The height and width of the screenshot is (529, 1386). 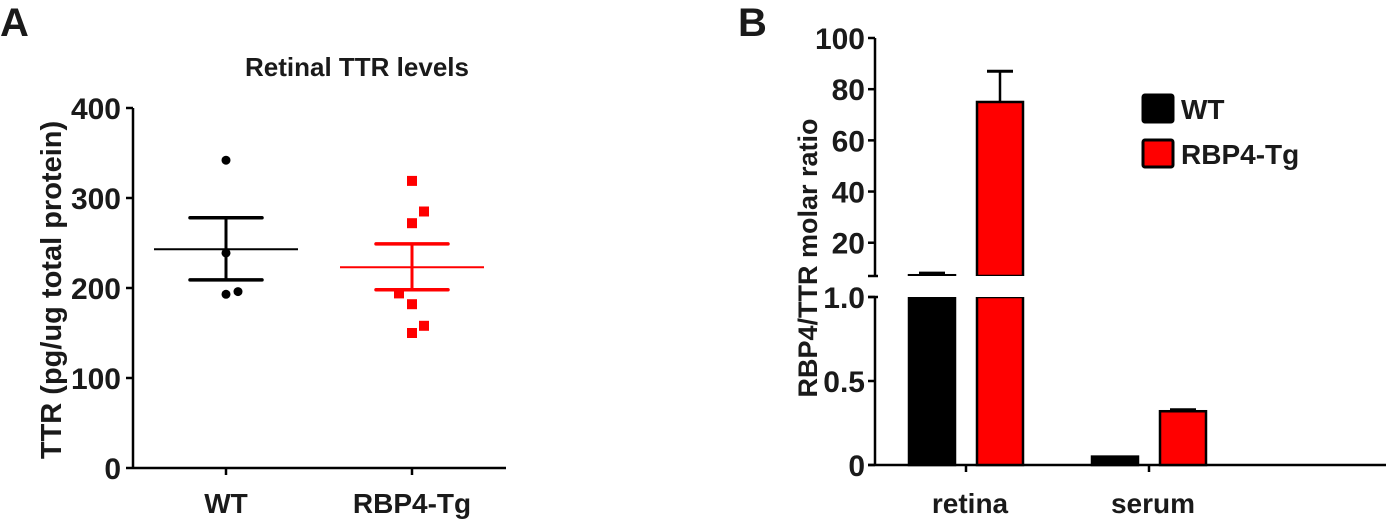 What do you see at coordinates (226, 503) in the screenshot?
I see `x-tick-label: WT` at bounding box center [226, 503].